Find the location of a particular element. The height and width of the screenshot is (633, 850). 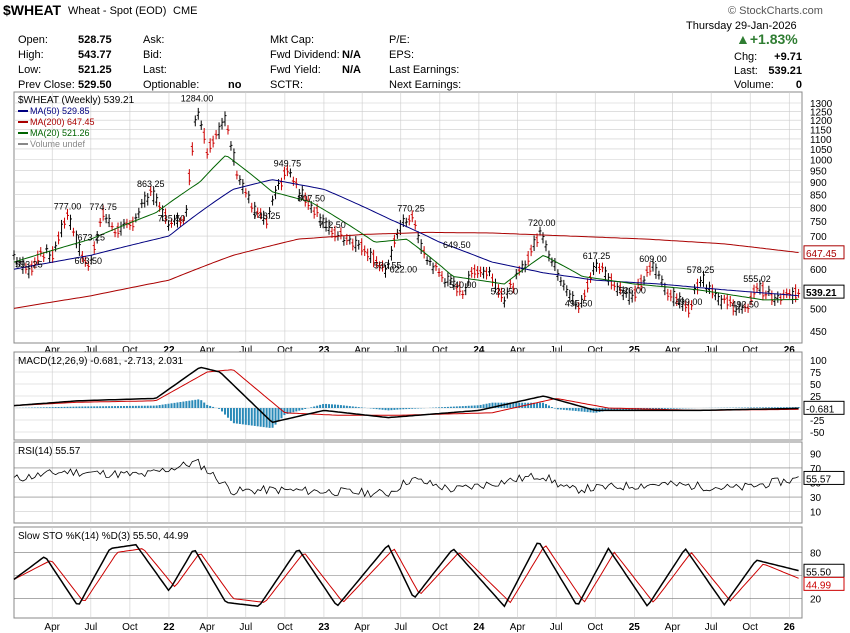

time-tick-label: Oct is located at coordinates (595, 350).